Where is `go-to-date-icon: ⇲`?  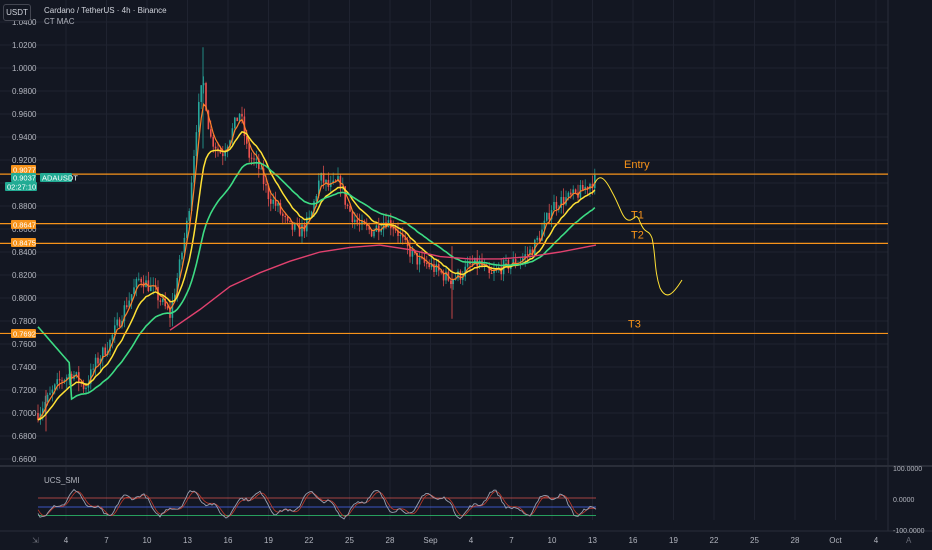
go-to-date-icon: ⇲ is located at coordinates (35, 540).